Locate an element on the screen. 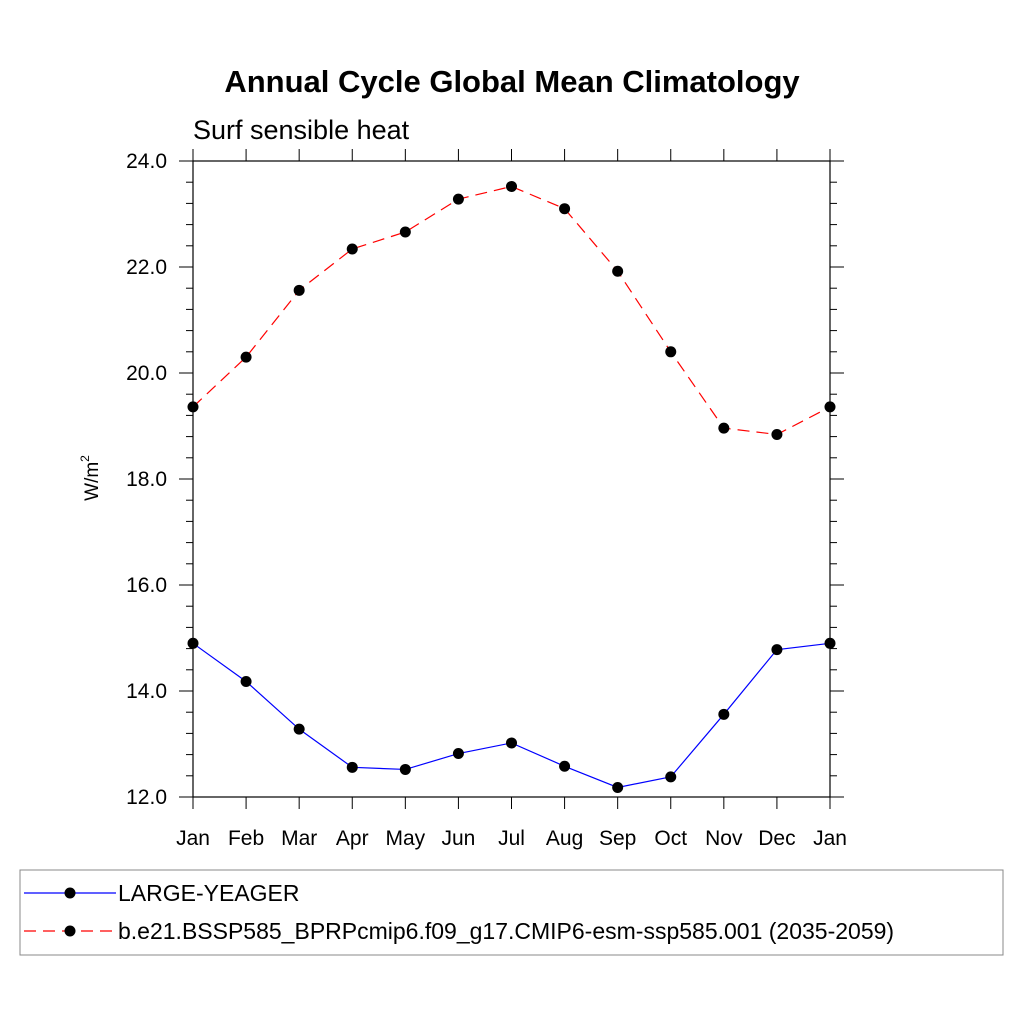 Image resolution: width=1024 pixels, height=1024 pixels. x-tick-label: Jul is located at coordinates (511, 838).